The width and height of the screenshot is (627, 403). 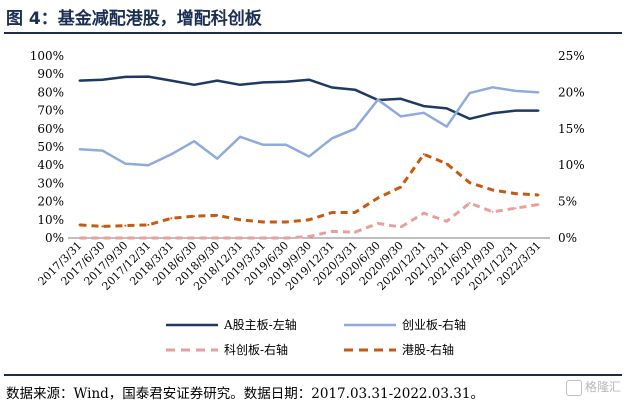 What do you see at coordinates (260, 324) in the screenshot?
I see `legend-label: A股主板-左轴` at bounding box center [260, 324].